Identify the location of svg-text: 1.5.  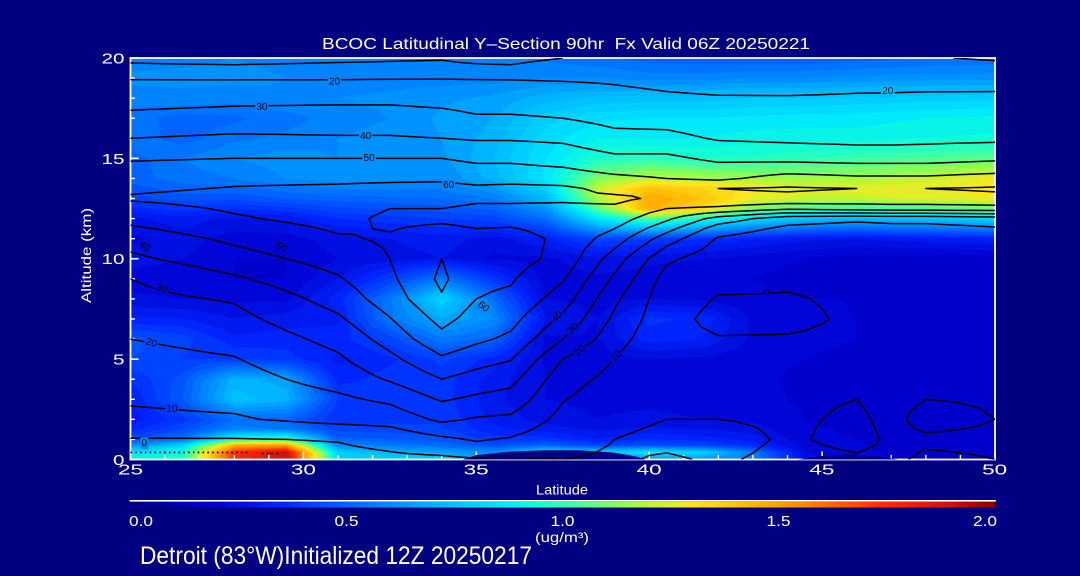
(779, 521).